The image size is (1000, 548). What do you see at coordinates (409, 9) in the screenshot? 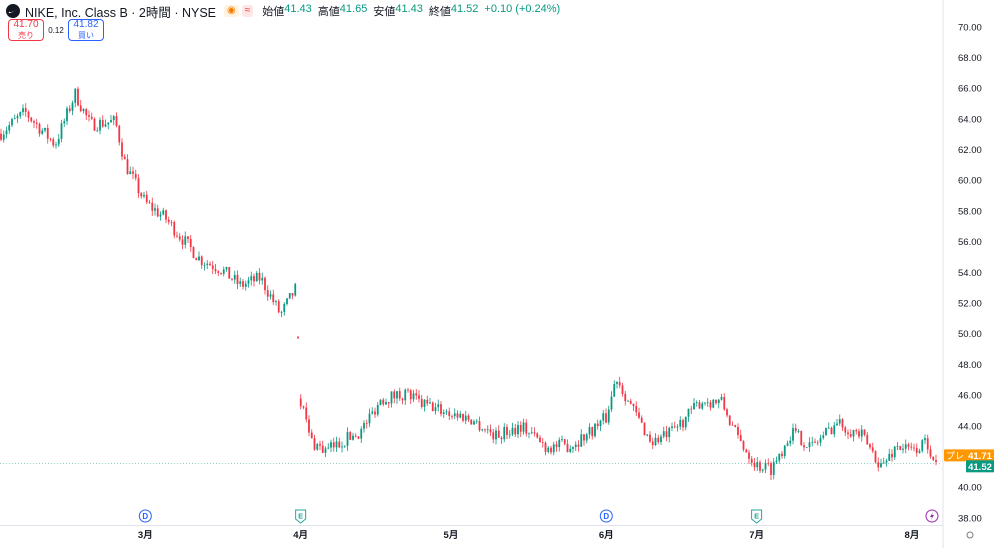
I see `low-value: 41.43` at bounding box center [409, 9].